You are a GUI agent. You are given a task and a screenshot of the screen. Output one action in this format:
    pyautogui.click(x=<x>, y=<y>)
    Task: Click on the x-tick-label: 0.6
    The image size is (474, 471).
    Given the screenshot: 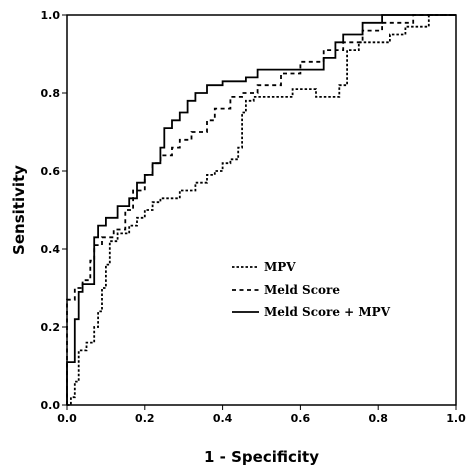 What is the action you would take?
    pyautogui.click(x=301, y=418)
    